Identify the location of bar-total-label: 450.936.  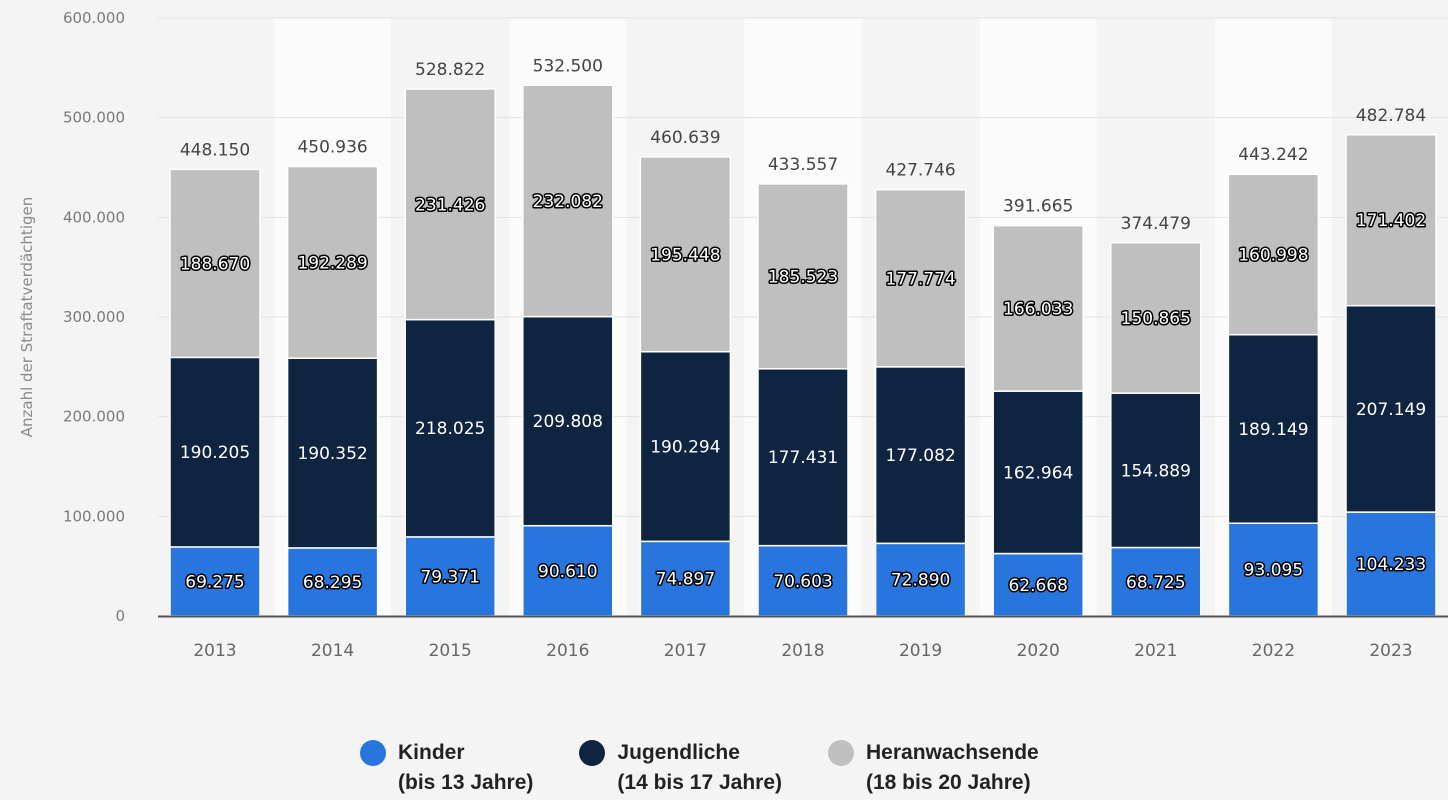
(332, 148).